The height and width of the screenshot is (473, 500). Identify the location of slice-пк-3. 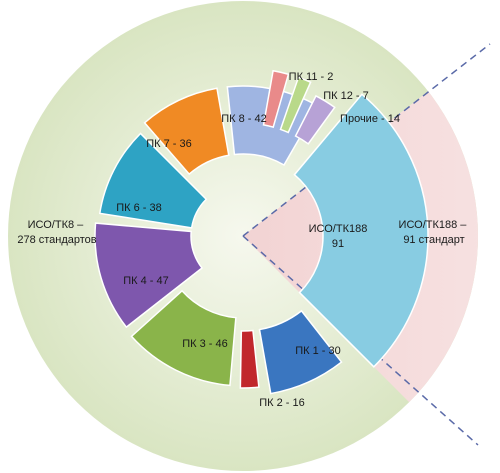
(183, 338).